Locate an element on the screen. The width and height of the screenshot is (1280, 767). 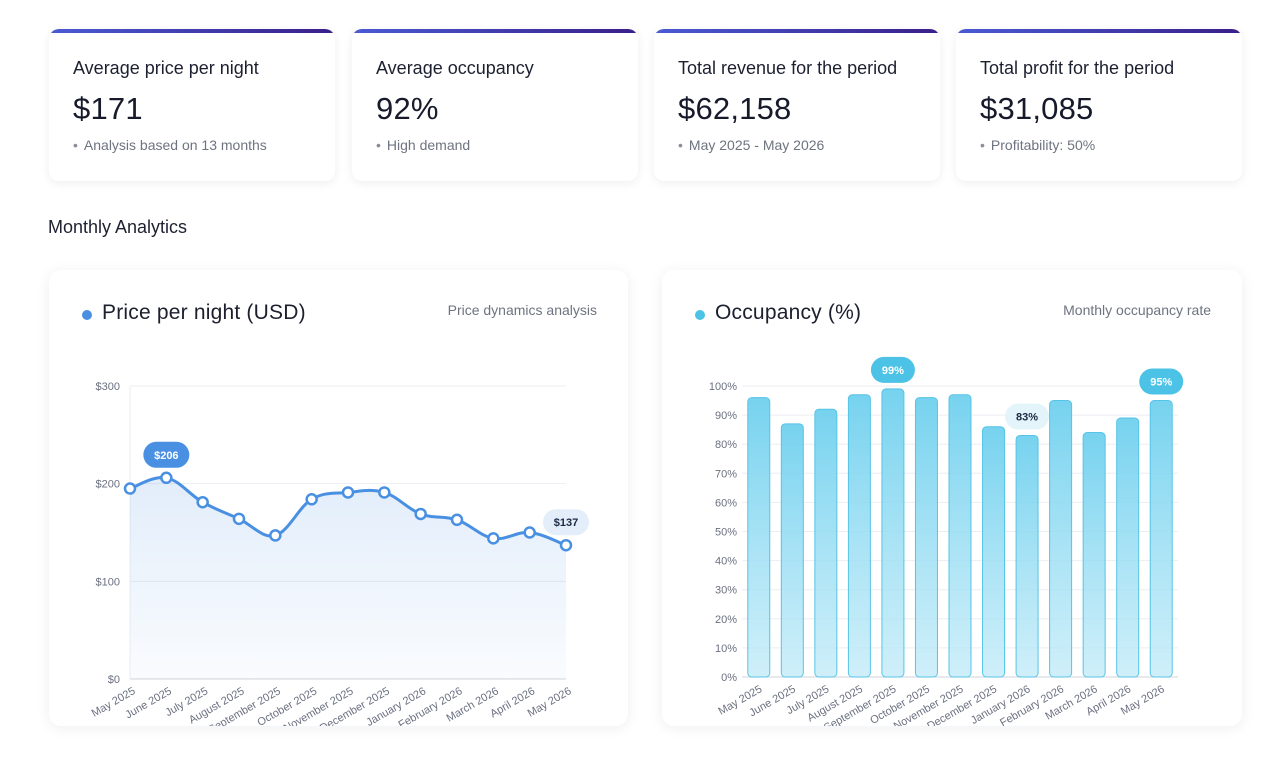
occupancy-y-tick-label: 100% is located at coordinates (723, 387).